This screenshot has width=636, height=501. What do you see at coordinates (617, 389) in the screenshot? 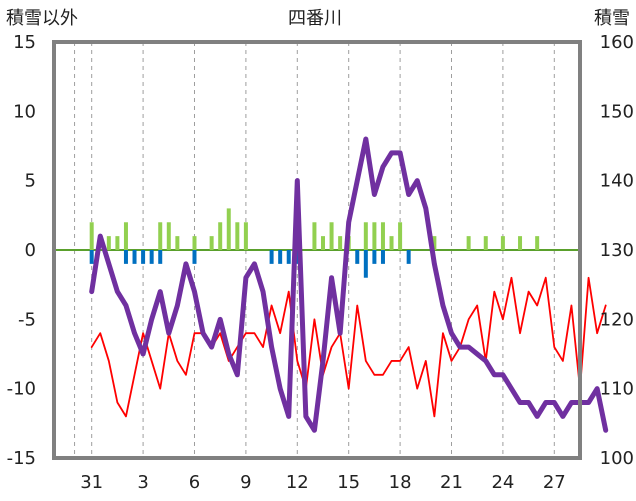
I see `y-right-tick-label: 110` at bounding box center [617, 389].